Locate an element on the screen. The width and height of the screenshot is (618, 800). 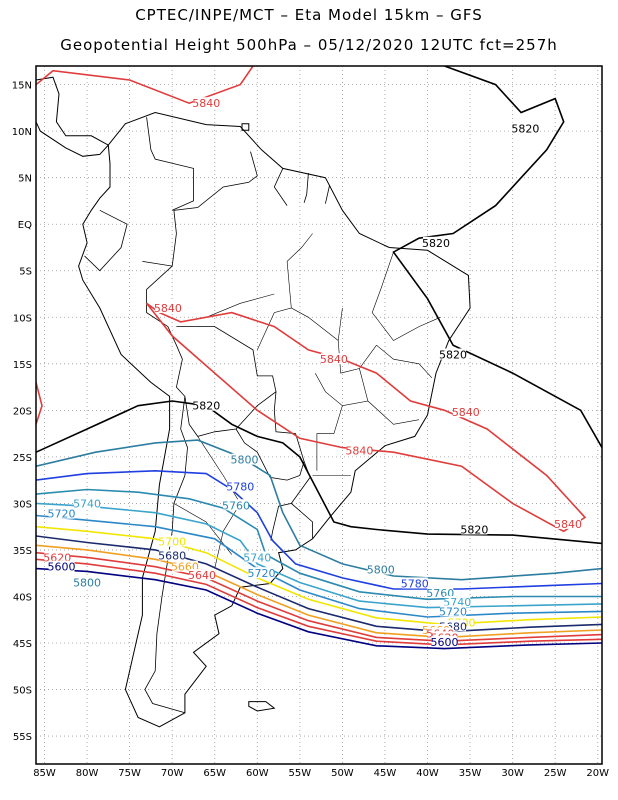
lat-tick-label: 25S is located at coordinates (22, 458).